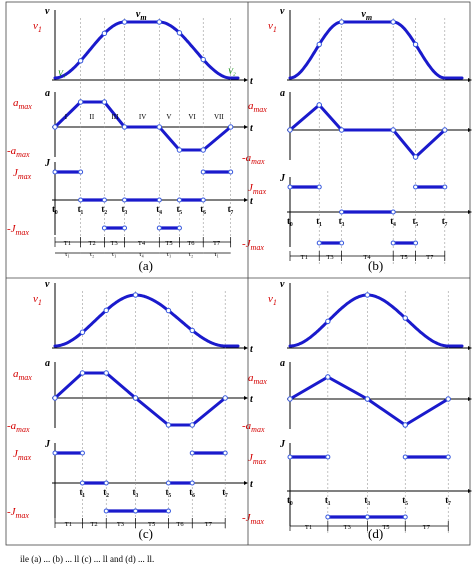 The image size is (474, 567). I want to click on time-tick-label: t₄, so click(393, 221).